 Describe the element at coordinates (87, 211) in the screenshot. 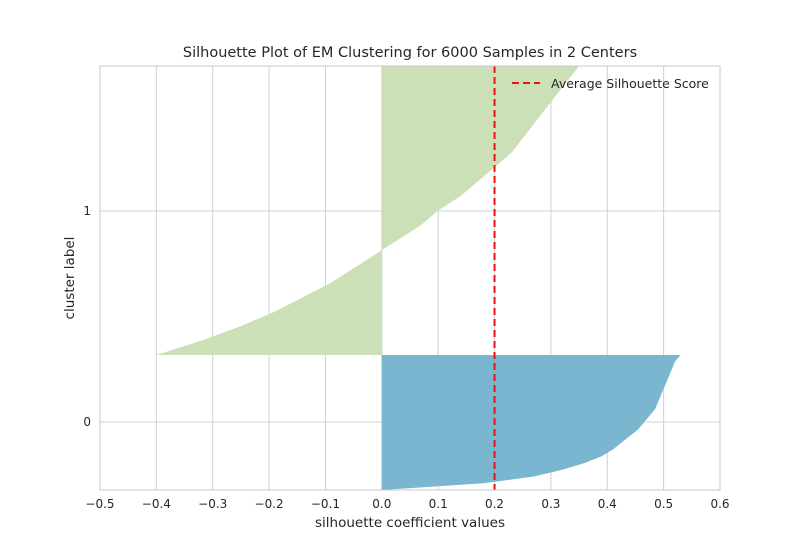

I see `y-tick-label-1: 1` at that location.